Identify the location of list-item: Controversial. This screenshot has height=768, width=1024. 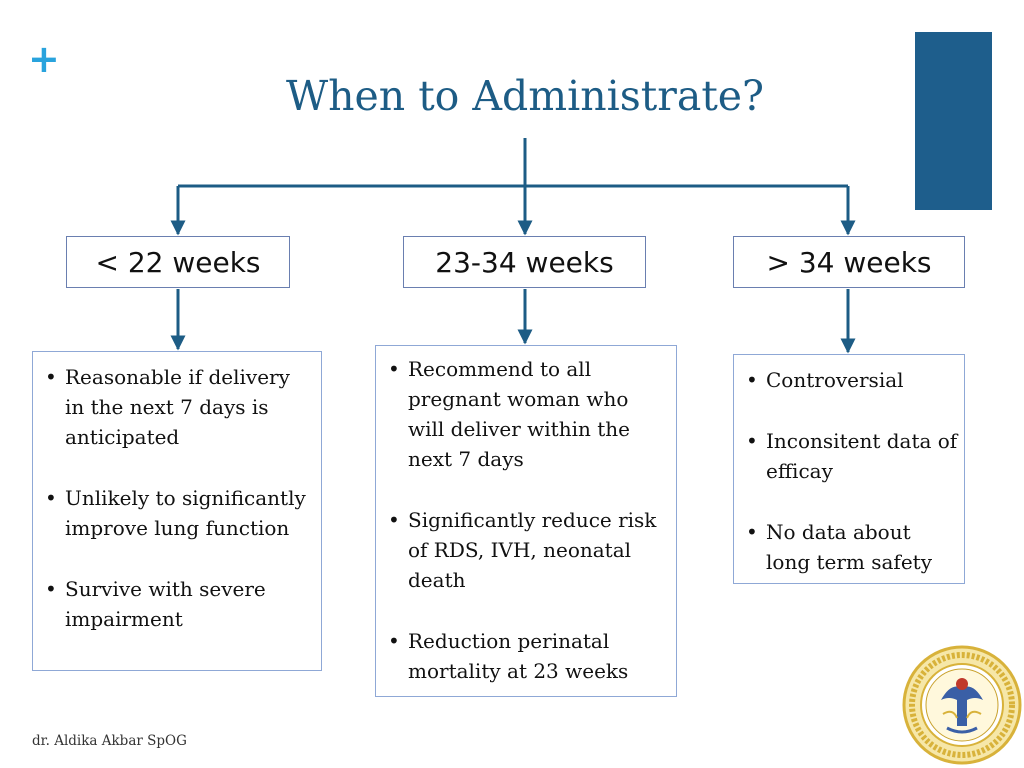
(849, 380).